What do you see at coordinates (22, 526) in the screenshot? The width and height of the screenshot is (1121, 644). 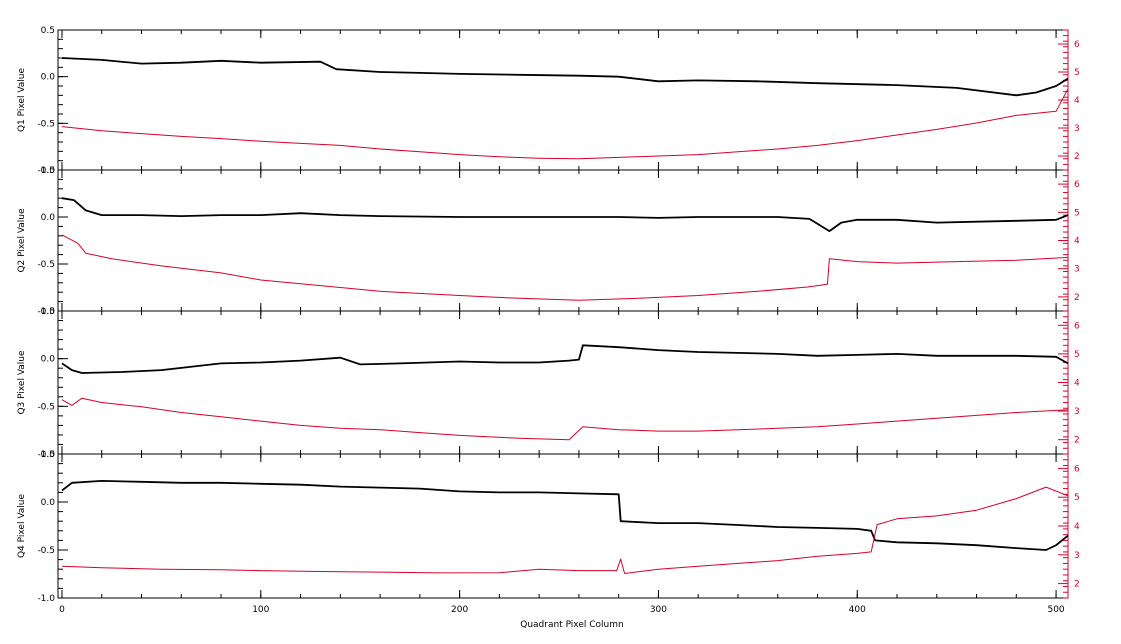 I see `y-axis-label: Q4 Pixel Value` at bounding box center [22, 526].